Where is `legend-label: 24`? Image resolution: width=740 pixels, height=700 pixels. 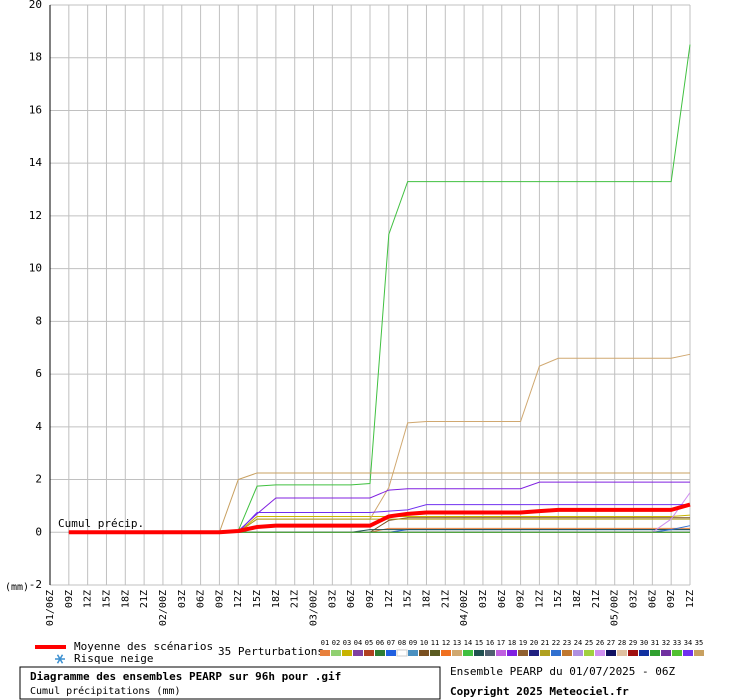
legend-label: 24 is located at coordinates (578, 643).